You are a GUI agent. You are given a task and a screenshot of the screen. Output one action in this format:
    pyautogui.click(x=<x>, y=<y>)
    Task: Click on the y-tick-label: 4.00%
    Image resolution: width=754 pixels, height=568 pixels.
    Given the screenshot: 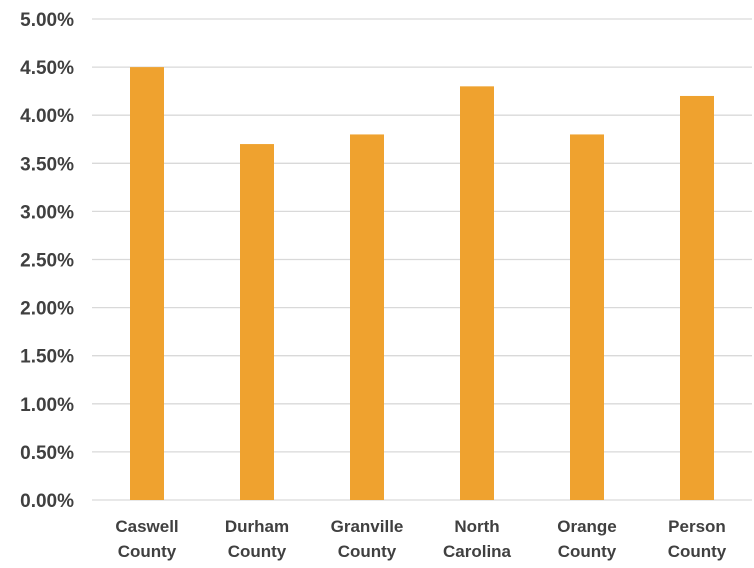 What is the action you would take?
    pyautogui.click(x=47, y=116)
    